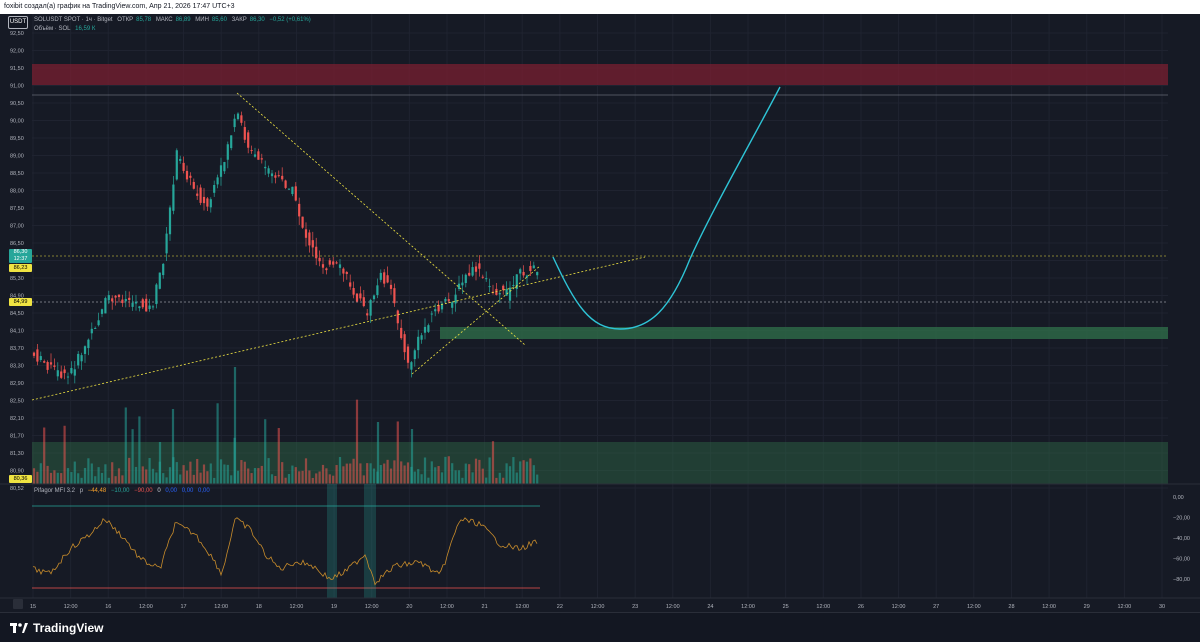  Describe the element at coordinates (66, 29) in the screenshot. I see `volume-legend: Объём · SOL 16,59 К` at that location.